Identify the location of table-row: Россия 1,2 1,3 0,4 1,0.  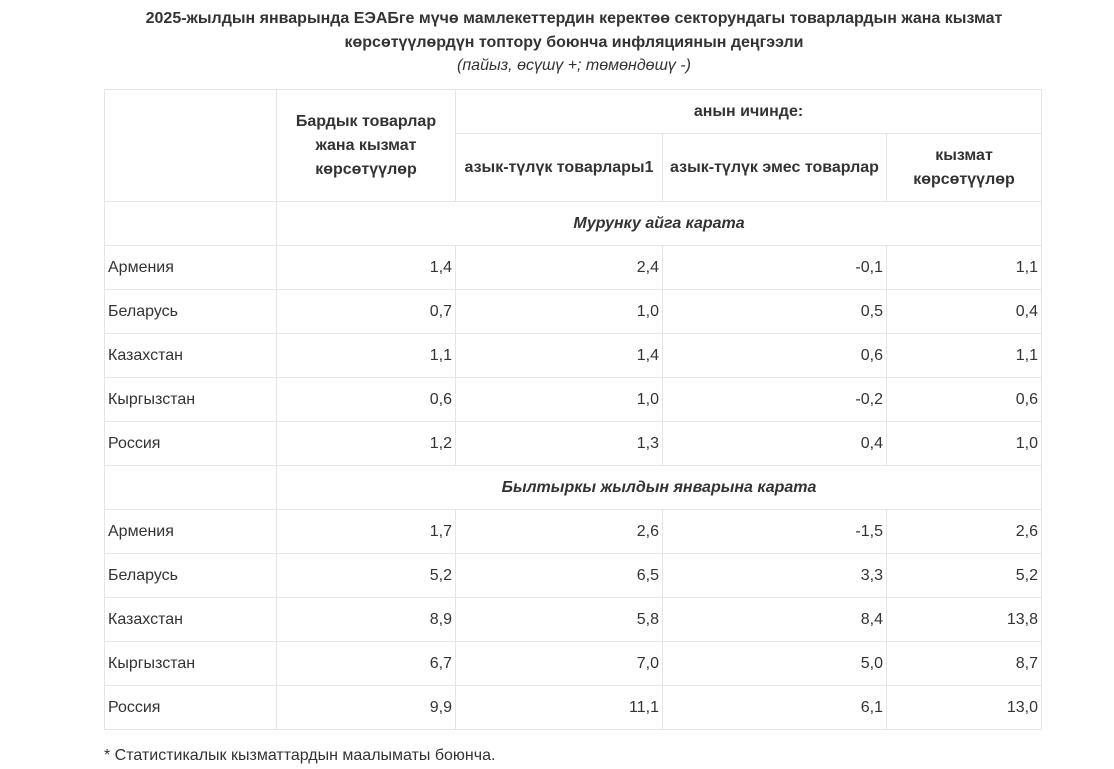
(573, 443).